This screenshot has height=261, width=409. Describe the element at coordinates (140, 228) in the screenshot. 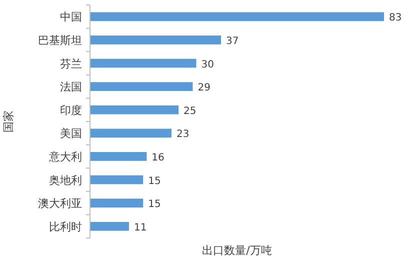

I see `data-label: 11` at that location.